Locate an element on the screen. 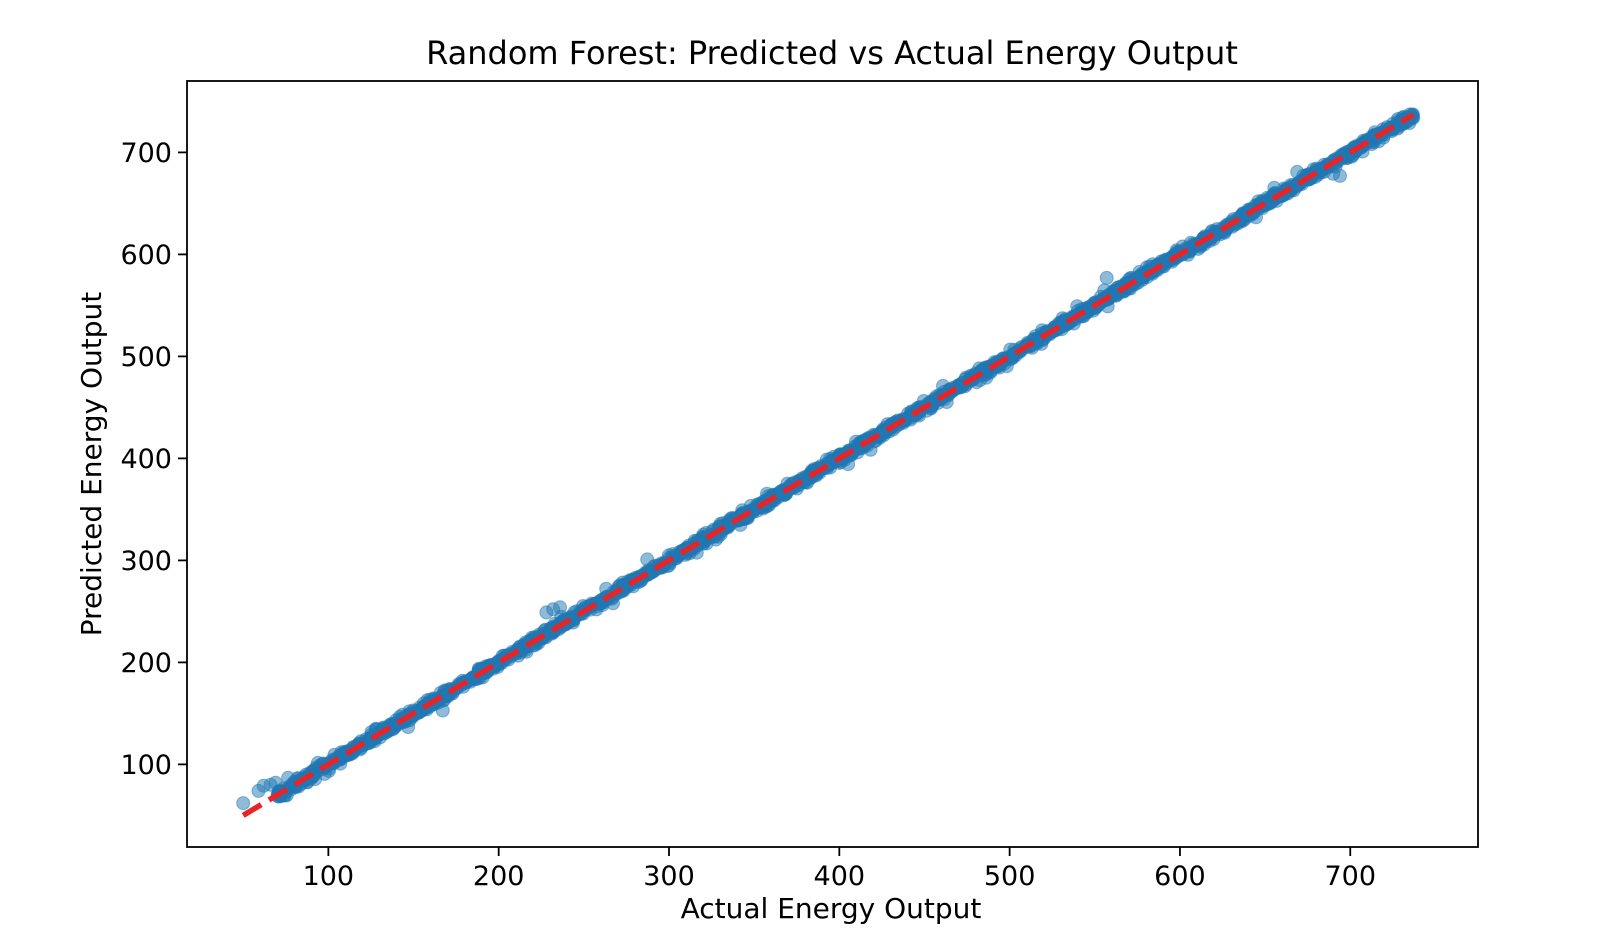  y-tick-label: 700 is located at coordinates (146, 153).